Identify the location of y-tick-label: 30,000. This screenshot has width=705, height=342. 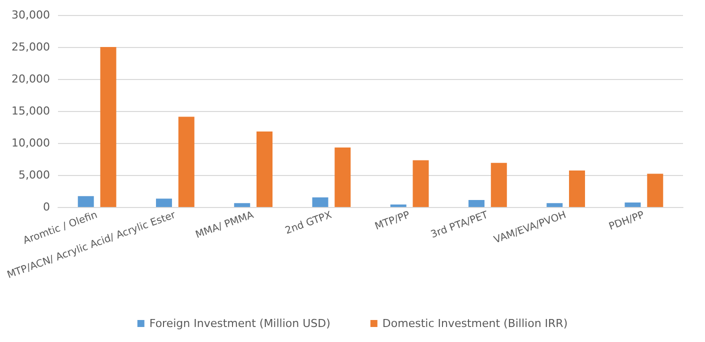
(31, 15).